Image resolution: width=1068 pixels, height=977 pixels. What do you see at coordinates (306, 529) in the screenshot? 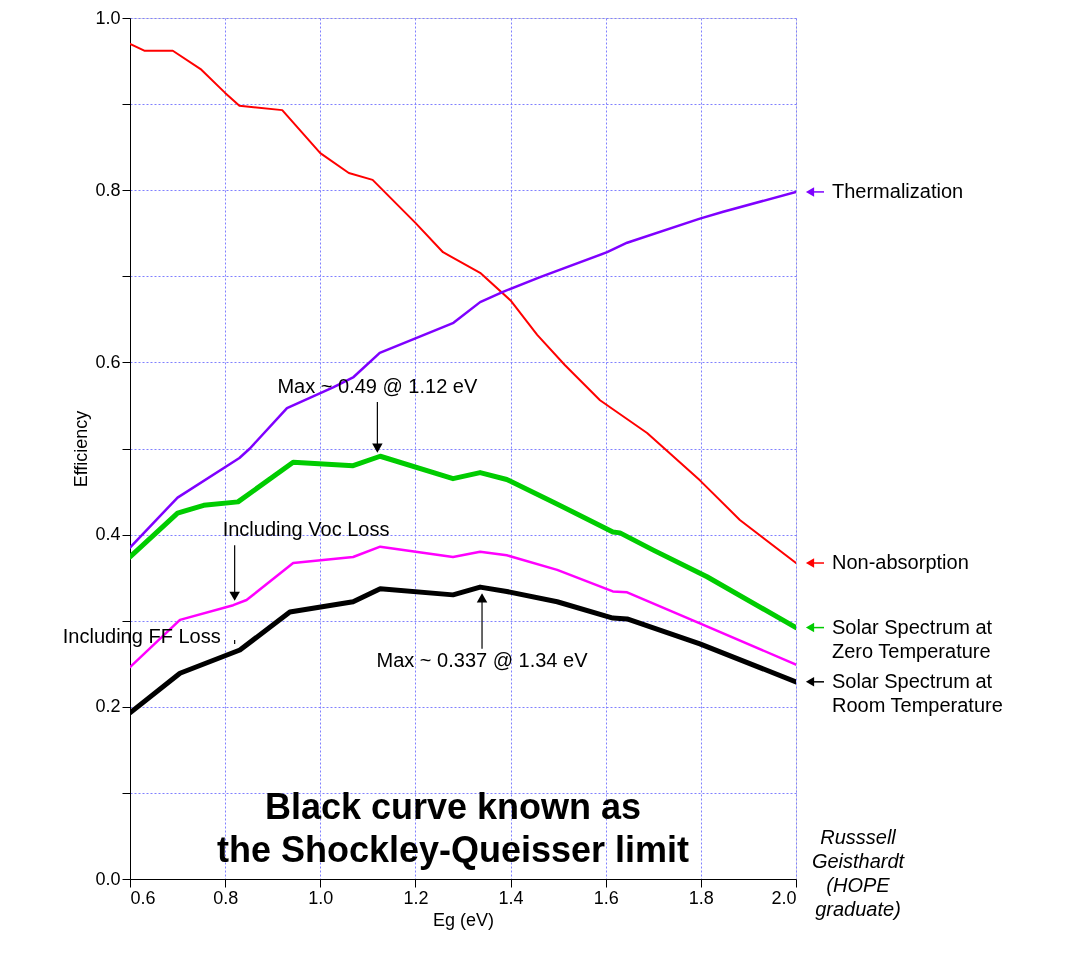
I see `annotation: Including Voc Loss` at bounding box center [306, 529].